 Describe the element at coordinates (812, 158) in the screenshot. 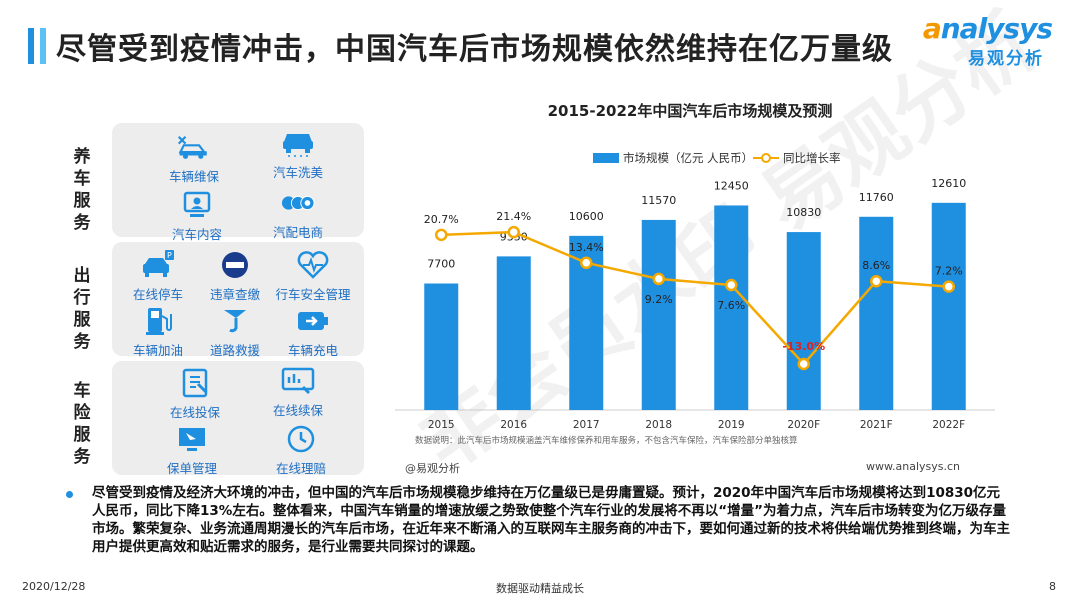

I see `legend-label: 同比增长率` at that location.